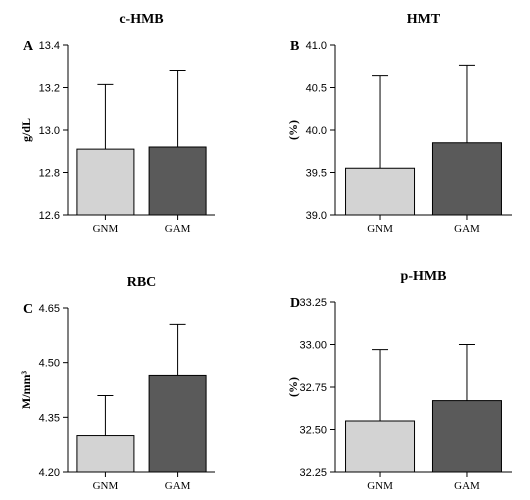  Describe the element at coordinates (313, 303) in the screenshot. I see `y-tick-label: 33.25` at that location.